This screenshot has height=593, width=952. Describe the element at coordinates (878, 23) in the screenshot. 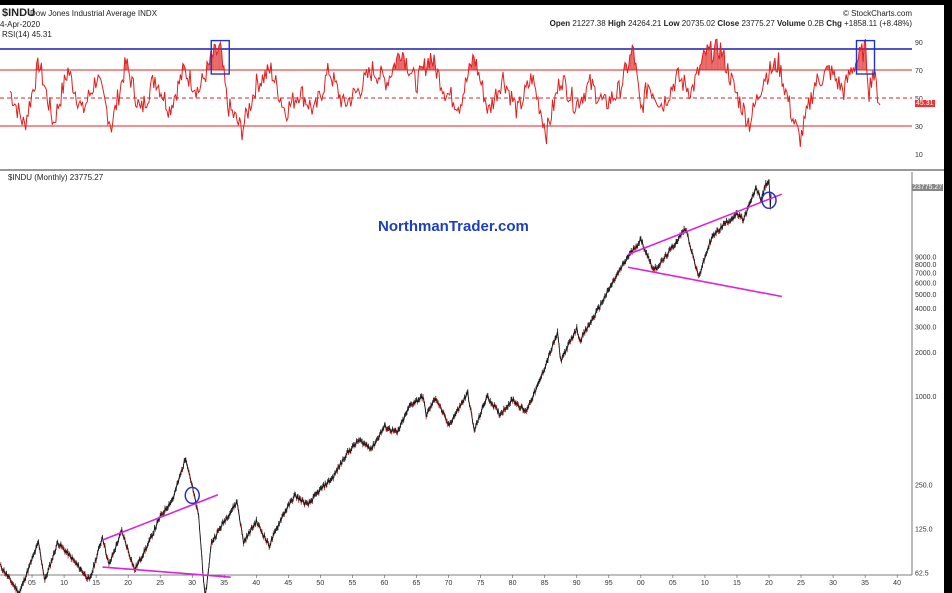

I see `chg-value: +1858.11 (+8.48%)` at that location.